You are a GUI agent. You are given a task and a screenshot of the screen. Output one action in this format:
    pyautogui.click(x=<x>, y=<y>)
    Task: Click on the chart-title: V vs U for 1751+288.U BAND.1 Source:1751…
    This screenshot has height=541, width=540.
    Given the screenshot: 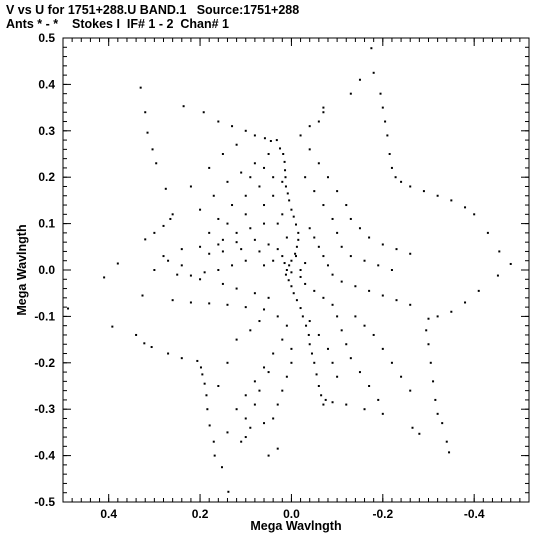 What is the action you would take?
    pyautogui.click(x=153, y=10)
    